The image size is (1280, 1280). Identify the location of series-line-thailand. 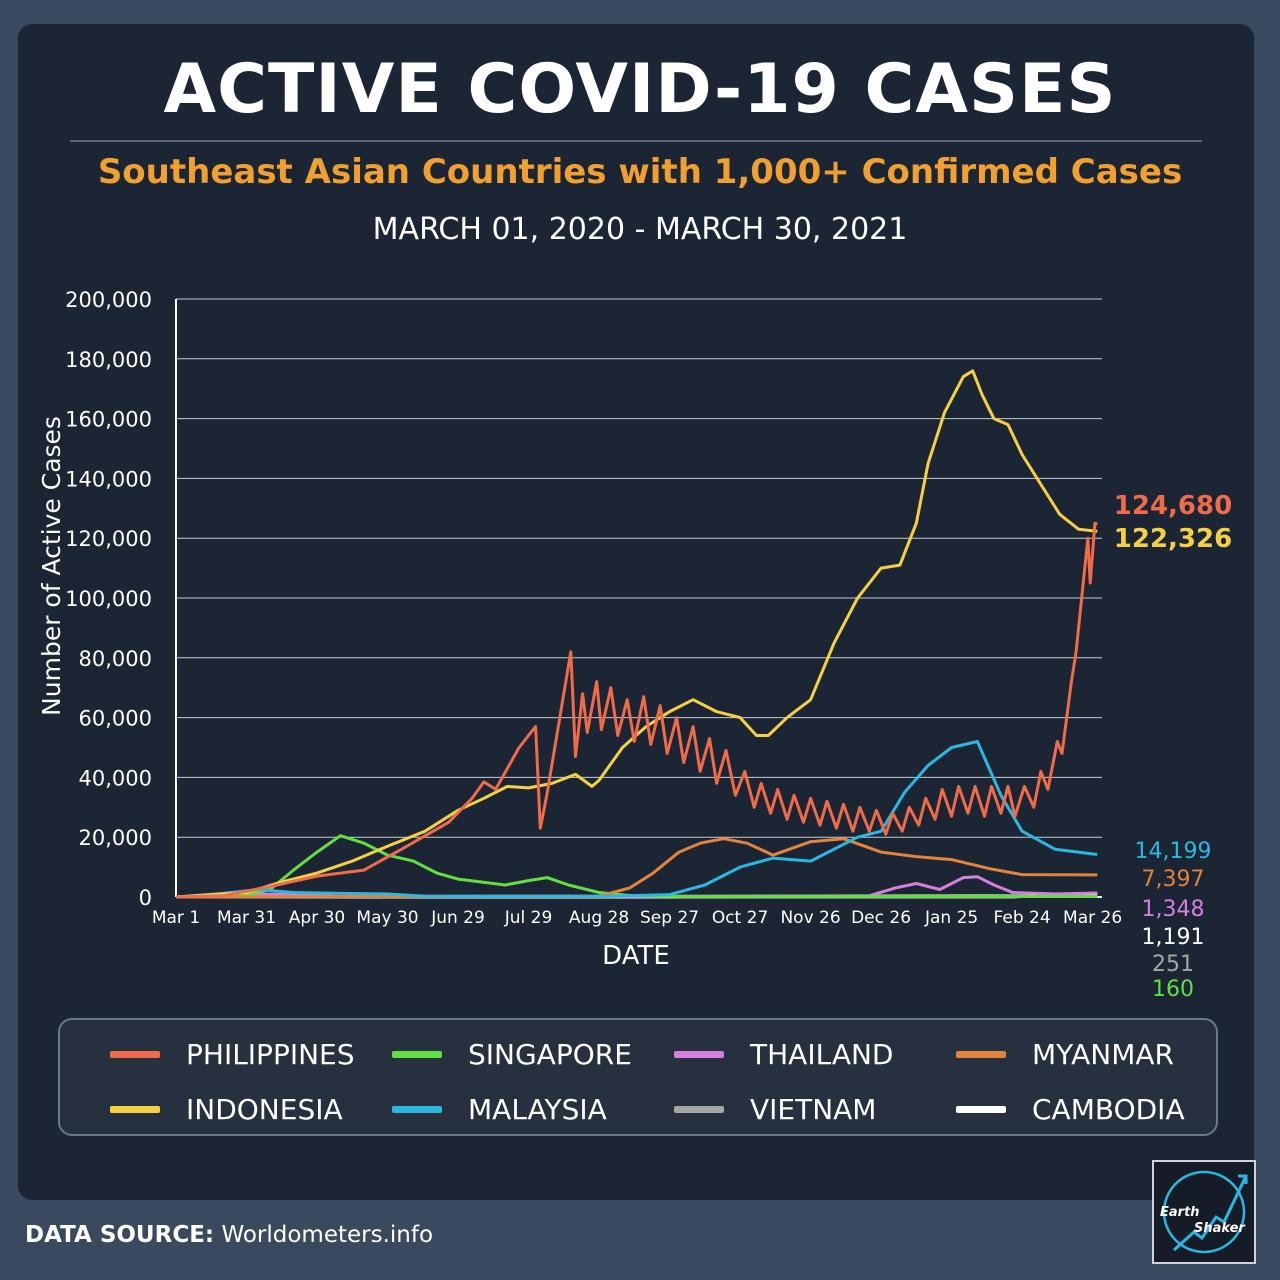
(636, 887).